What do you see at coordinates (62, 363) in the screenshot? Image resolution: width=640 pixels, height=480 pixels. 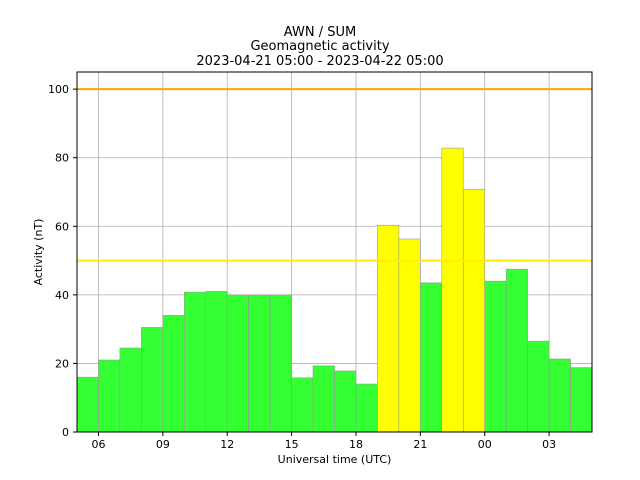 I see `y-tick-label: 20` at bounding box center [62, 363].